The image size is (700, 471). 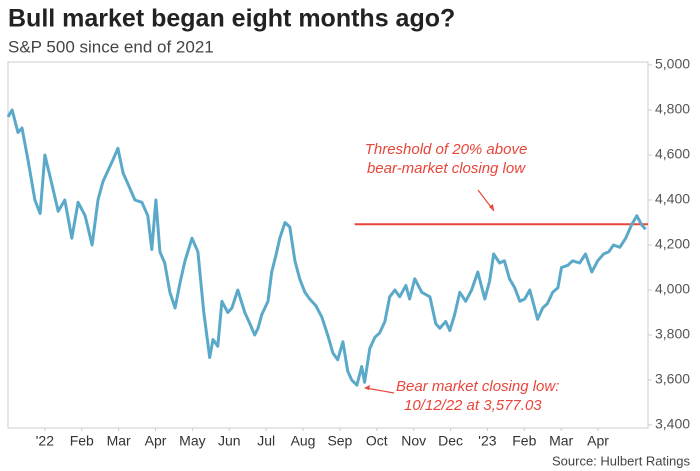 What do you see at coordinates (672, 154) in the screenshot?
I see `y-tick-label: 4,600` at bounding box center [672, 154].